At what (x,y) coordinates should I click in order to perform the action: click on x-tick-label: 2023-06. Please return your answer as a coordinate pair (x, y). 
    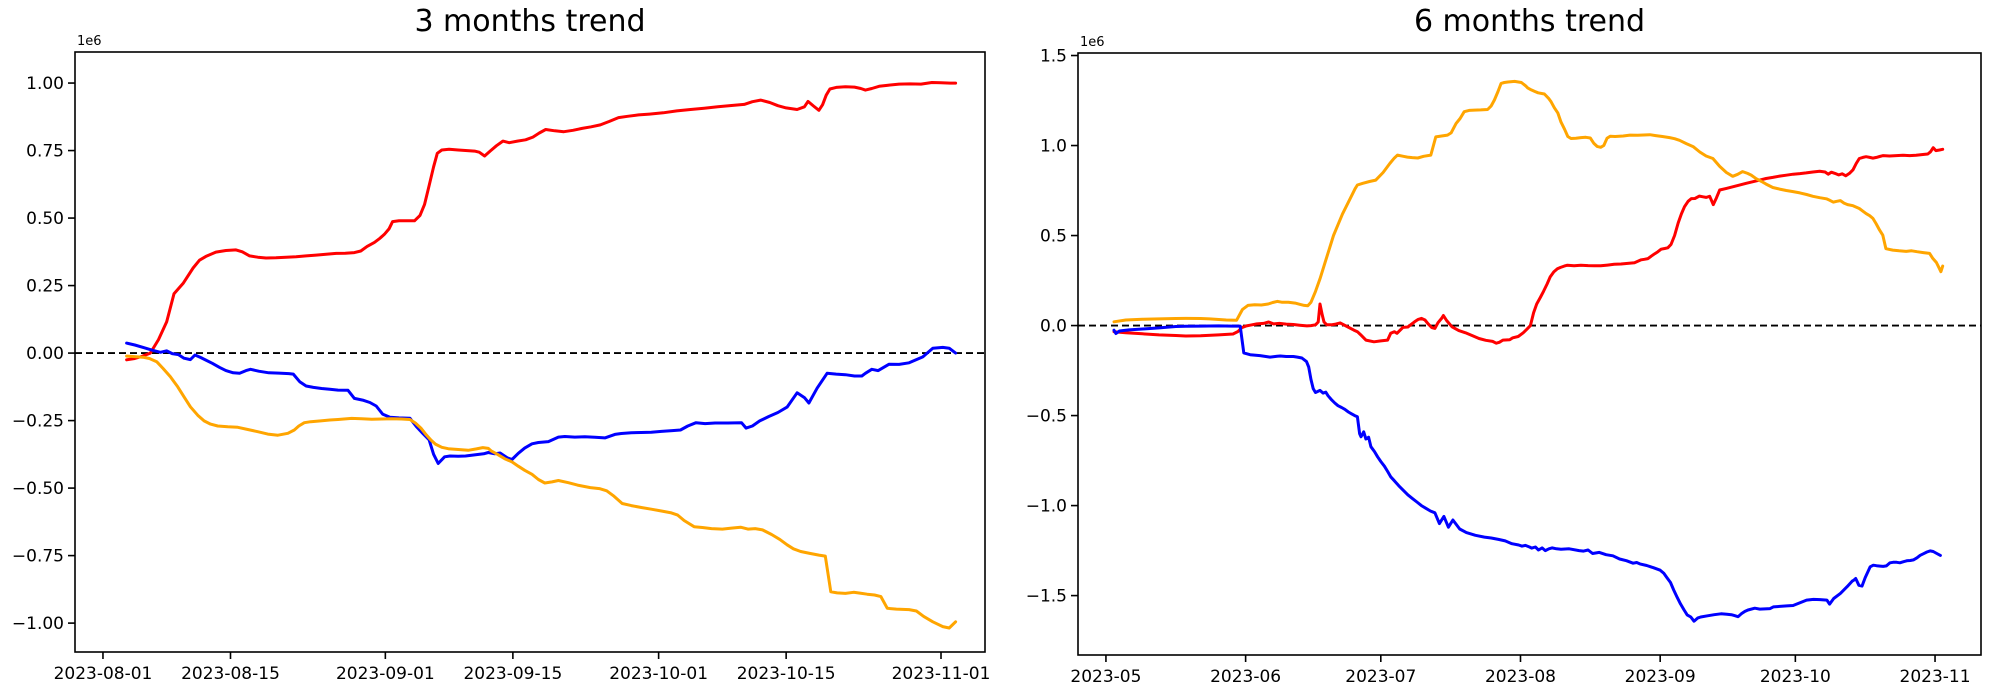
    Looking at the image, I should click on (1245, 677).